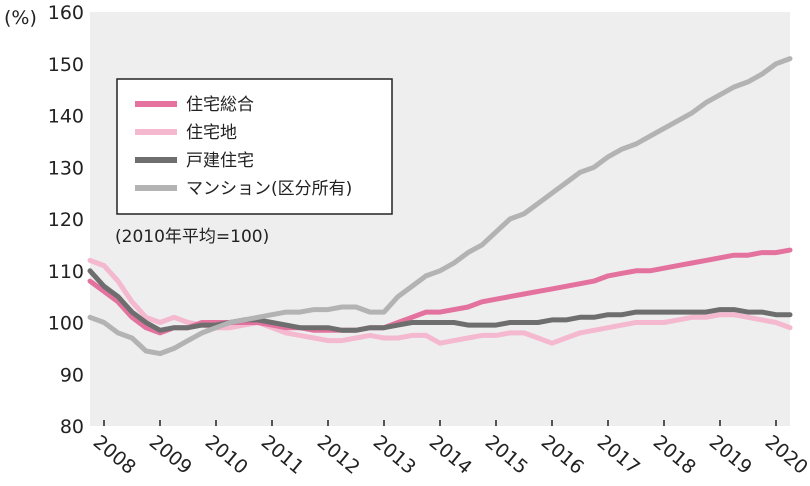 This screenshot has height=486, width=810. What do you see at coordinates (282, 455) in the screenshot?
I see `x-tick-label-2011: 2011` at bounding box center [282, 455].